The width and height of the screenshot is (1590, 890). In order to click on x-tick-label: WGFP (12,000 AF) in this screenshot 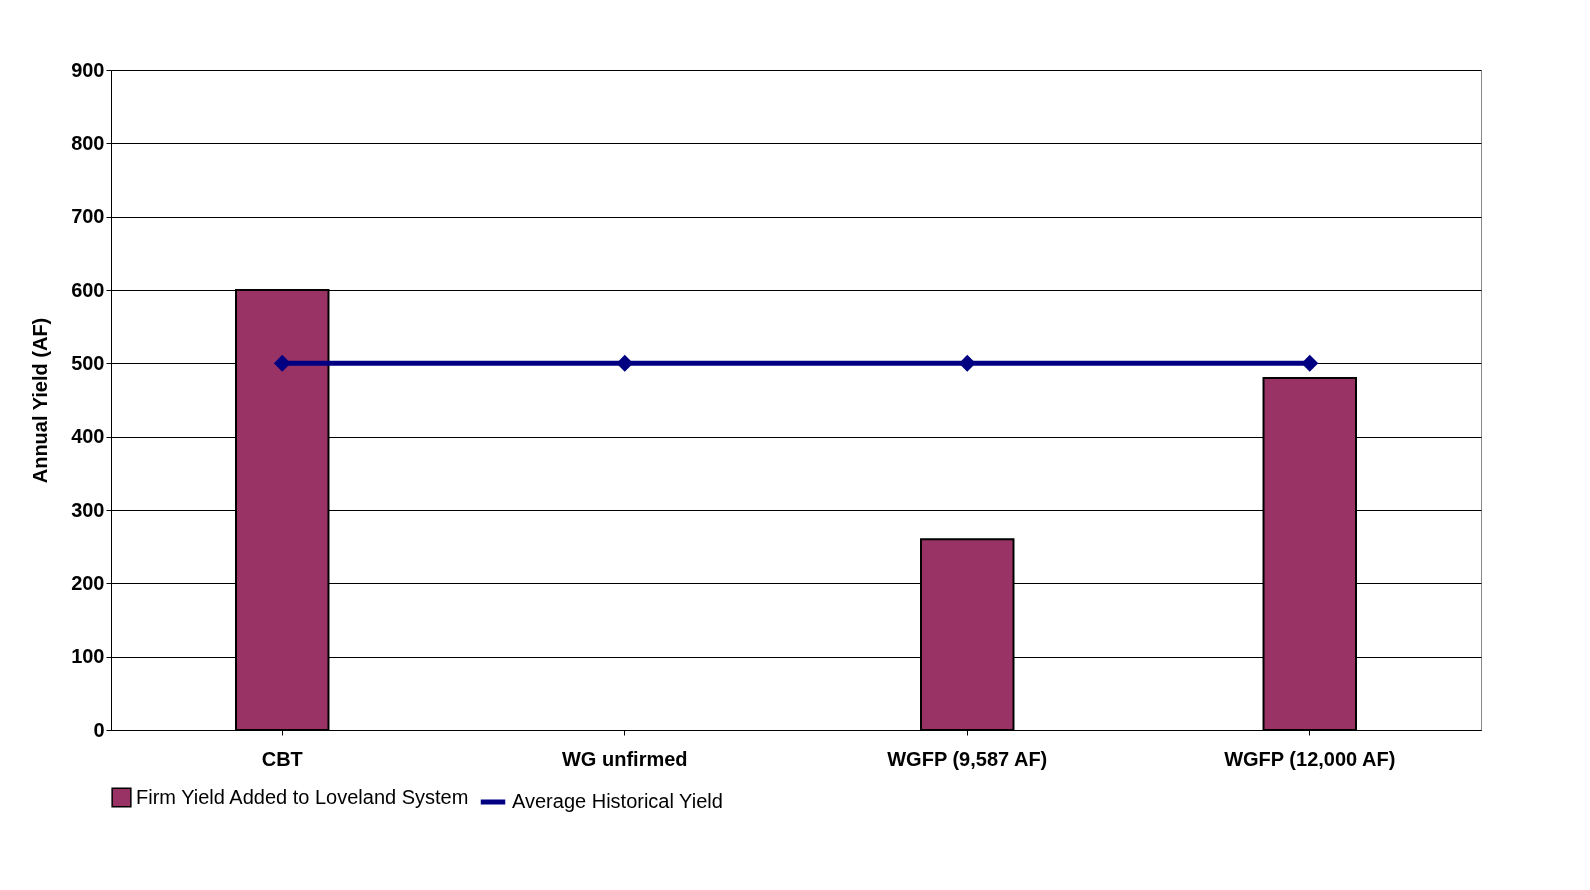, I will do `click(1310, 758)`.